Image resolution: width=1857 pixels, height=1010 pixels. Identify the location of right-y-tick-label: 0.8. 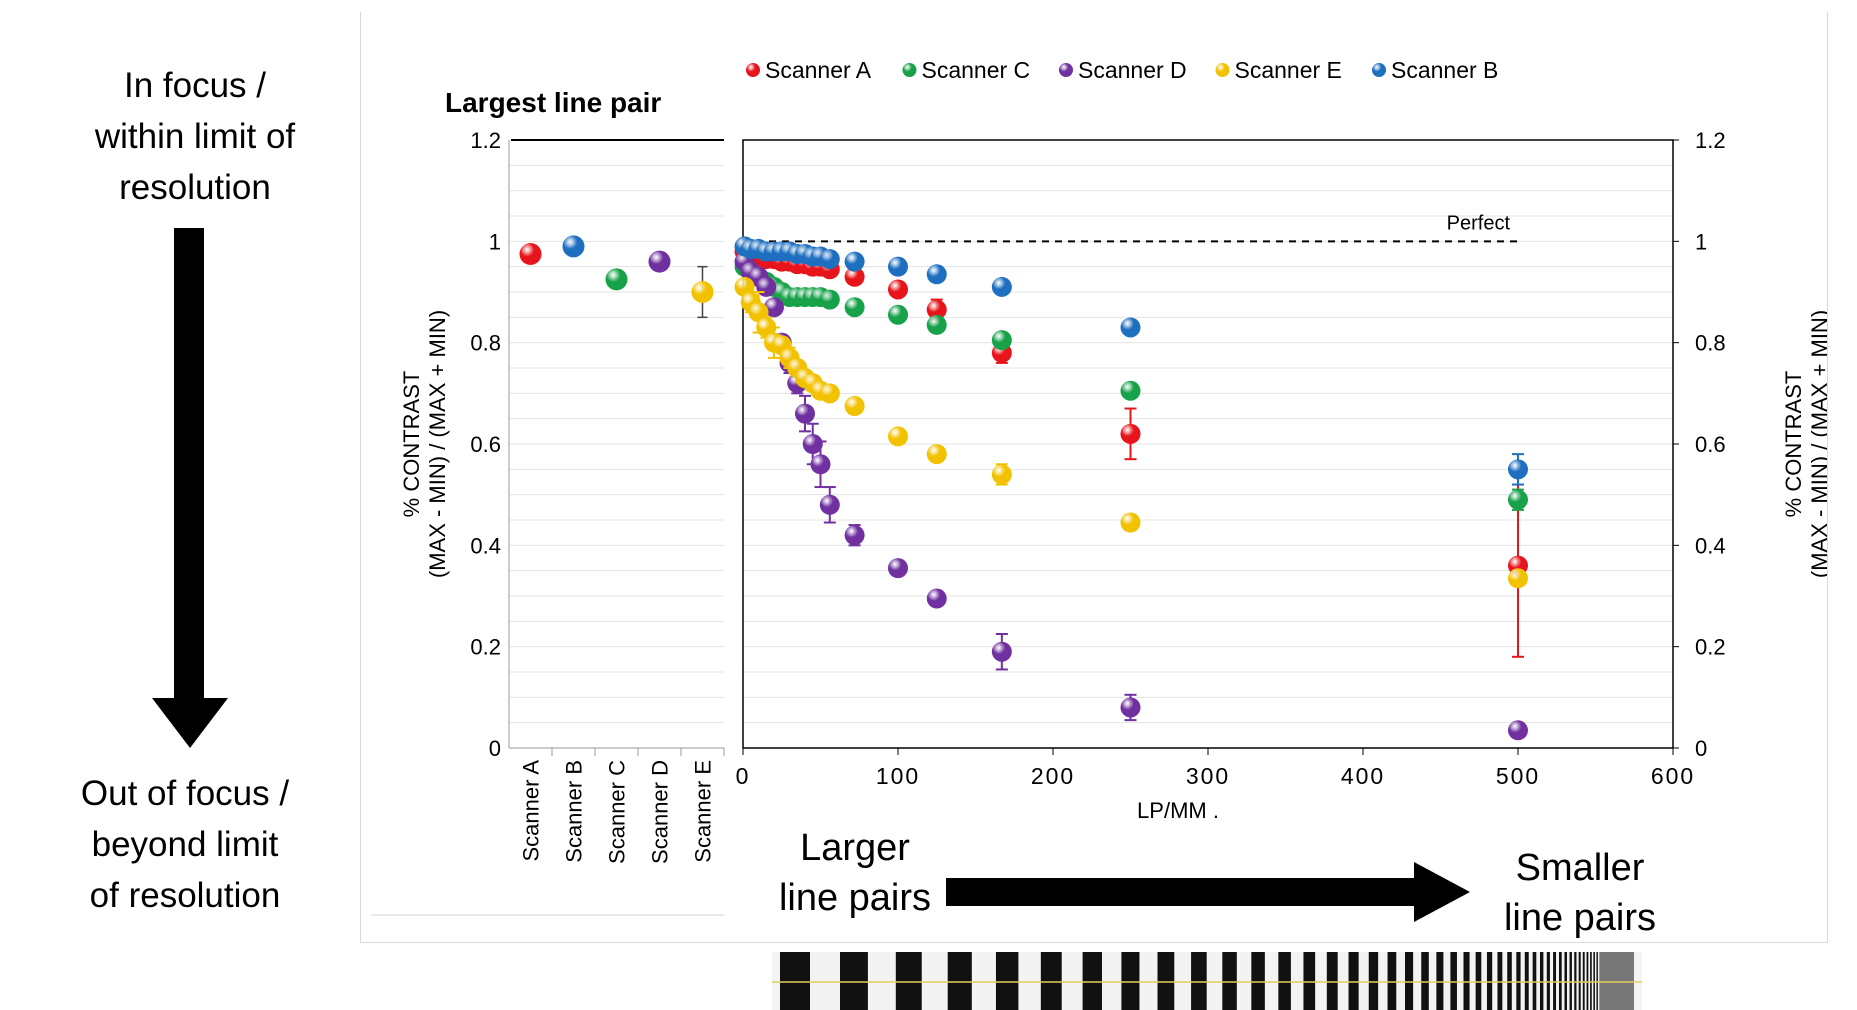
(1710, 343).